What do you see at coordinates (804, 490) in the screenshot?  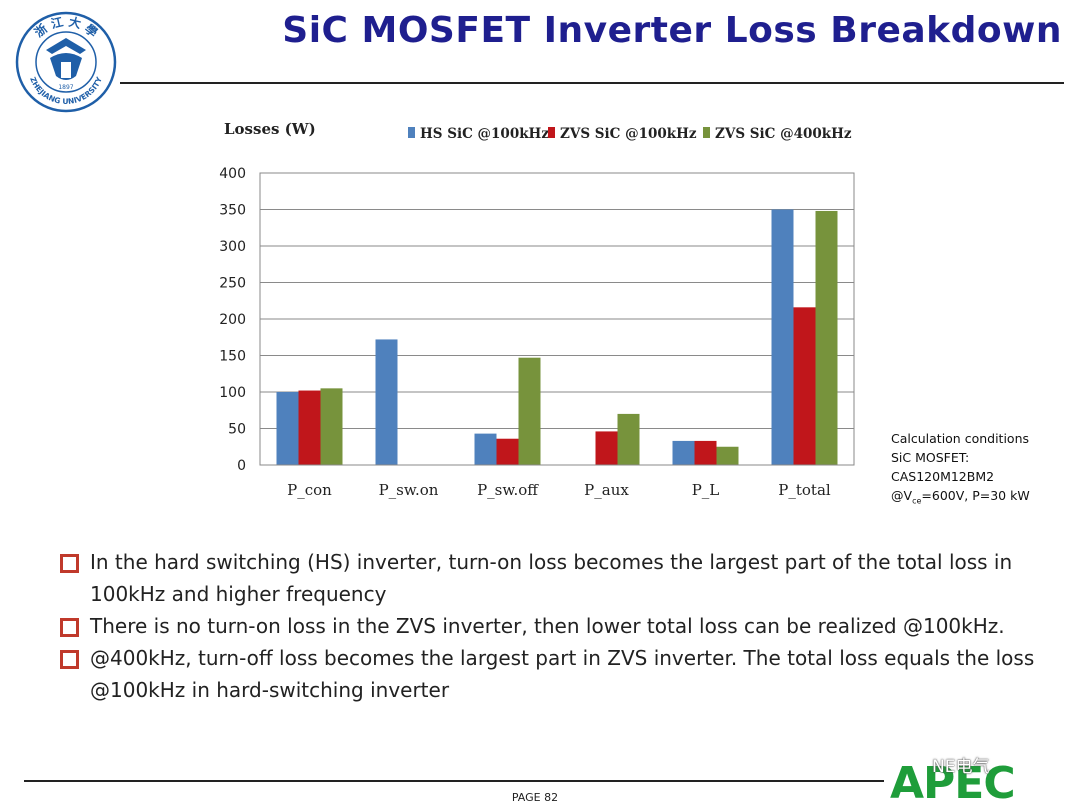 I see `x-tick-label: P_total` at bounding box center [804, 490].